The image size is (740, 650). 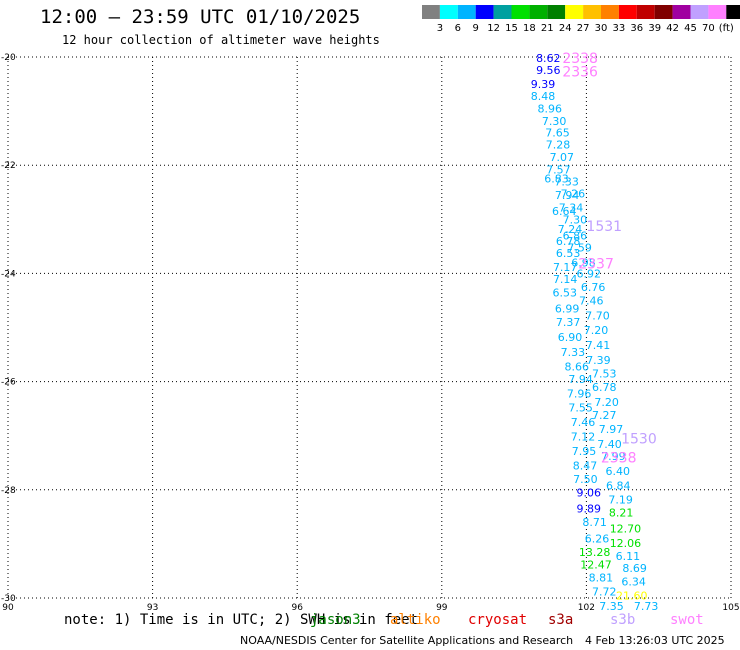 I want to click on wave-height-label: 7.95, so click(x=584, y=451).